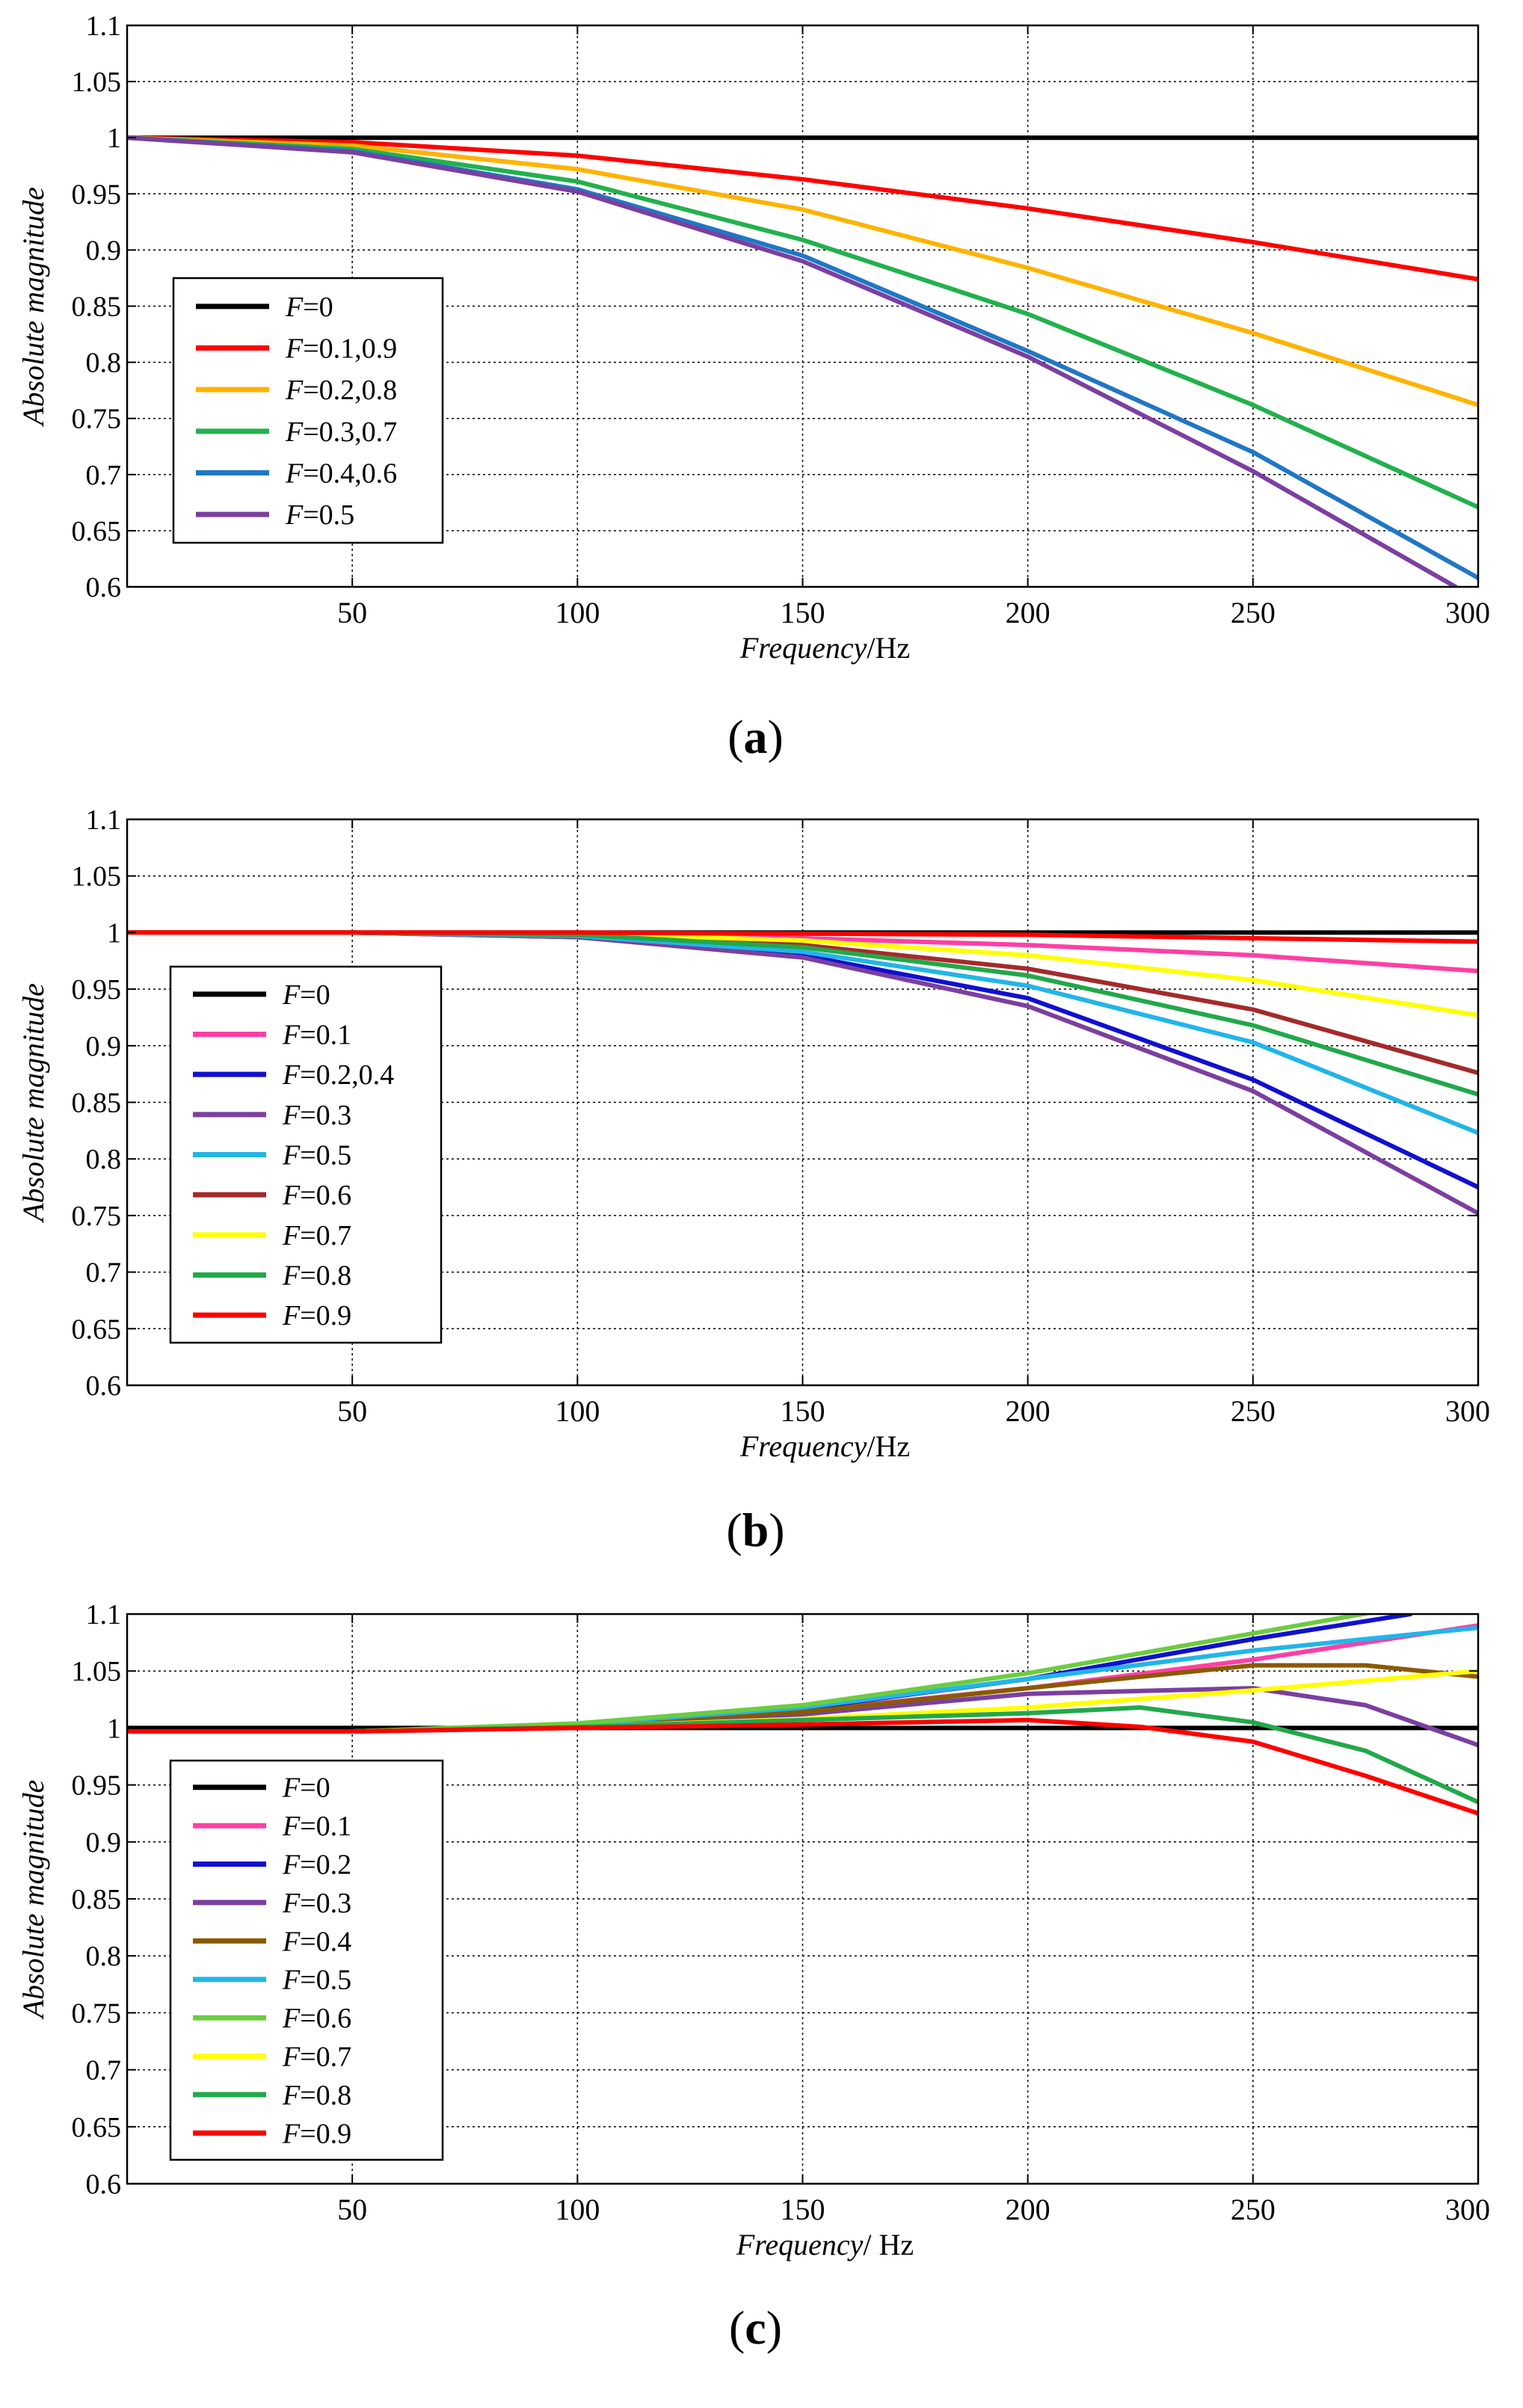  Describe the element at coordinates (341, 432) in the screenshot. I see `legend-entry: F=0.3,0.7` at that location.